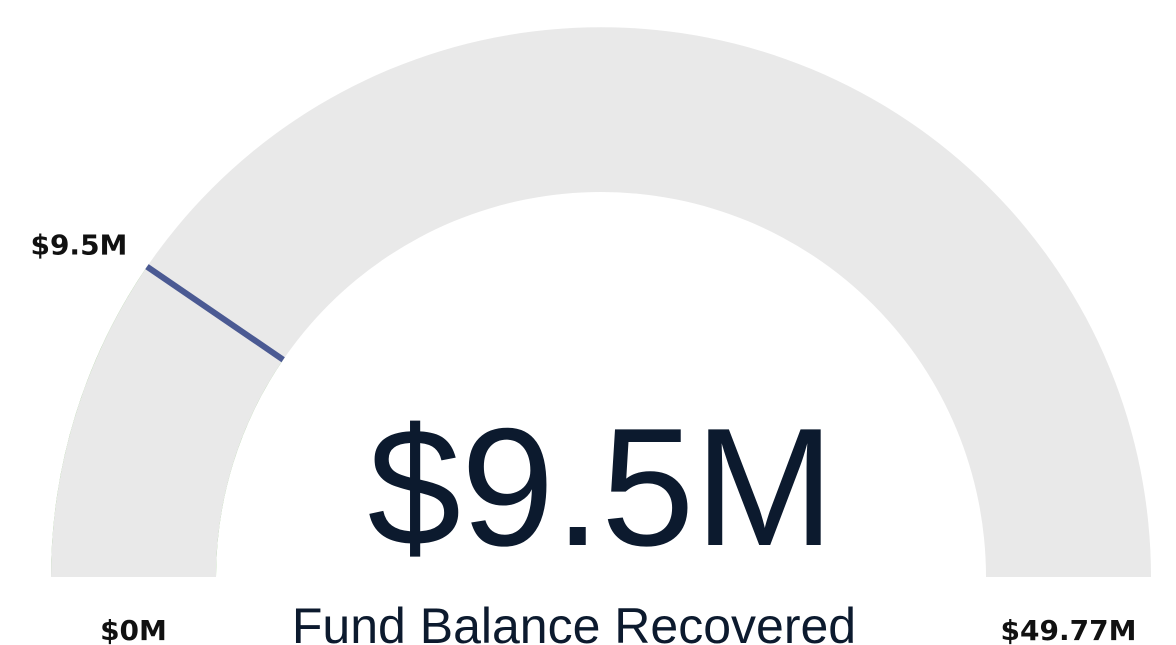 This screenshot has height=645, width=1176. Describe the element at coordinates (133, 629) in the screenshot. I see `tick-label: $0M` at that location.